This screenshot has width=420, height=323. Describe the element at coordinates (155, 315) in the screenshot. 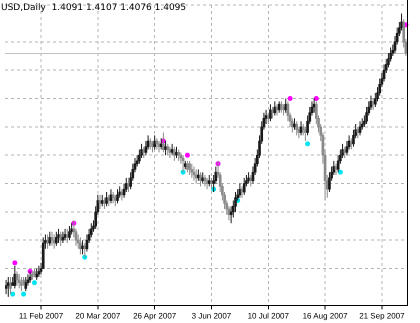

I see `x-tick-label: 26 Apr 2007` at that location.